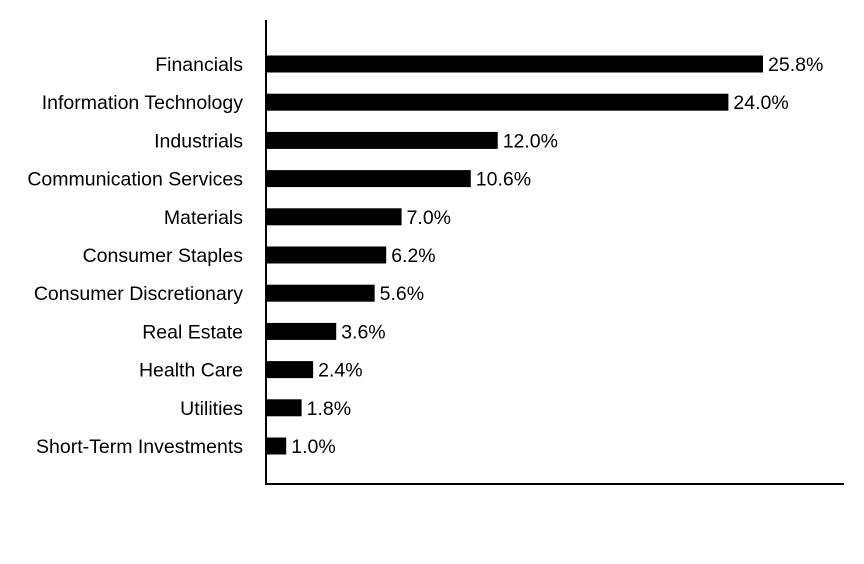 The height and width of the screenshot is (564, 864). What do you see at coordinates (290, 370) in the screenshot?
I see `bar-health-care` at bounding box center [290, 370].